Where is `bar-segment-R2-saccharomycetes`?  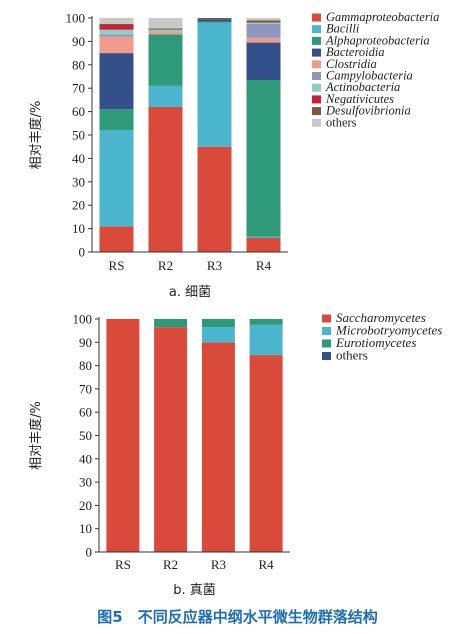 bar-segment-R2-saccharomycetes is located at coordinates (171, 439).